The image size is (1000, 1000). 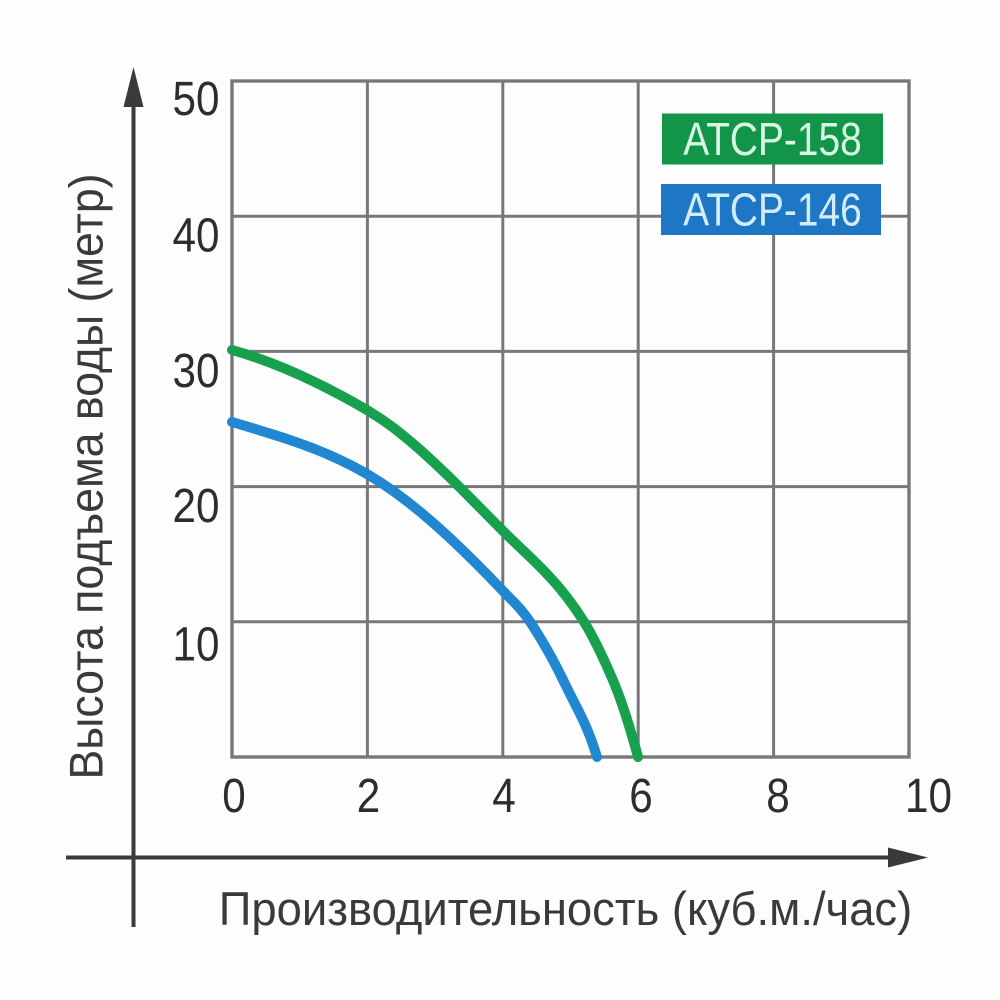 What do you see at coordinates (565, 908) in the screenshot?
I see `svg-text:Производительность (куб.м./час: Производительность (куб.м./час)` at bounding box center [565, 908].